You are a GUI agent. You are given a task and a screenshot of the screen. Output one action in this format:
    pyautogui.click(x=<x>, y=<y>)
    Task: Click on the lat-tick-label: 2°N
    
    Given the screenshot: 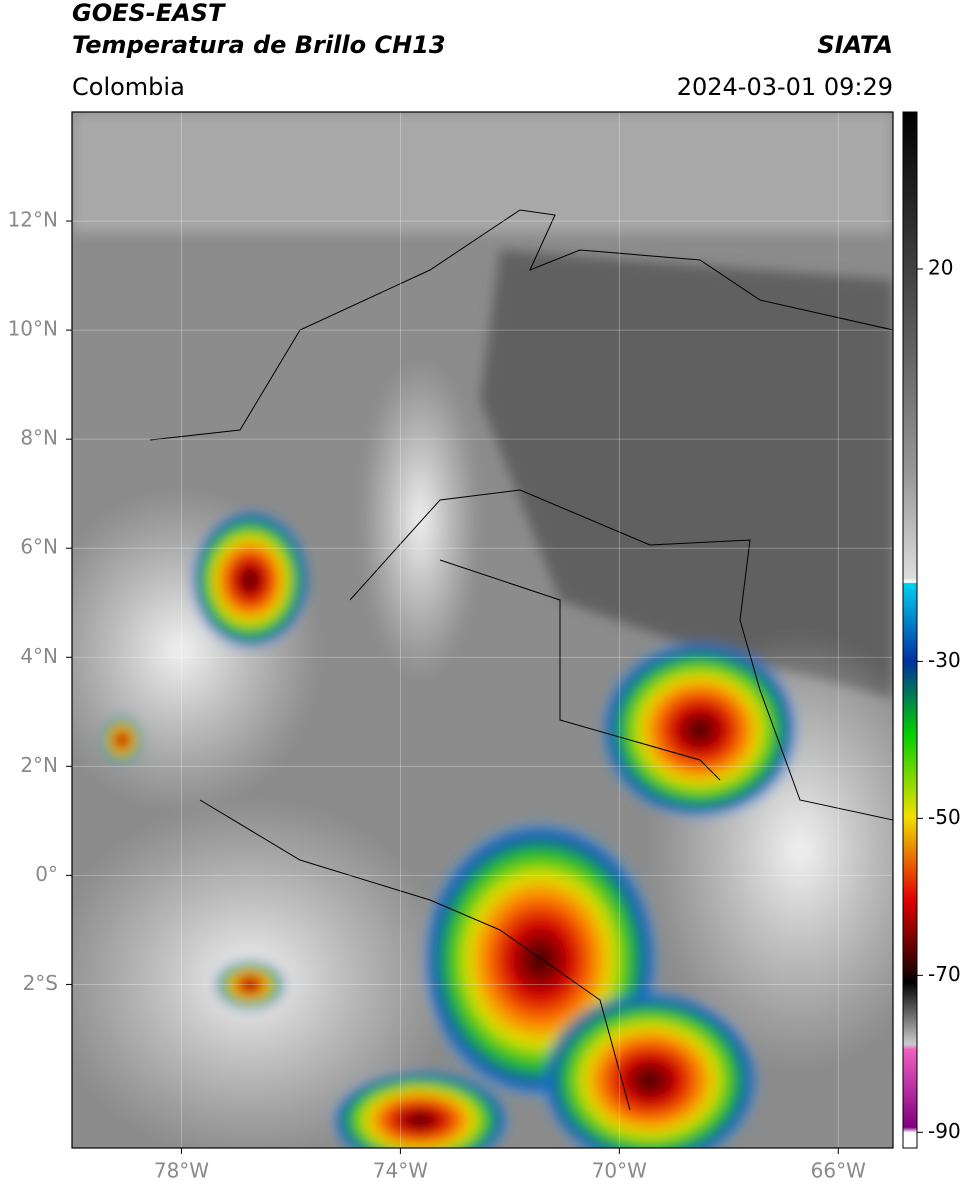 What is the action you would take?
    pyautogui.click(x=39, y=765)
    